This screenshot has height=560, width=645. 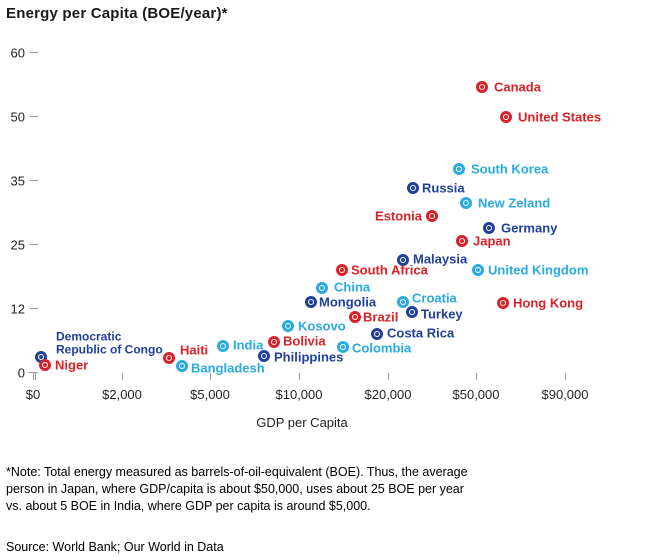 I want to click on point-label: Bolivia, so click(x=304, y=341).